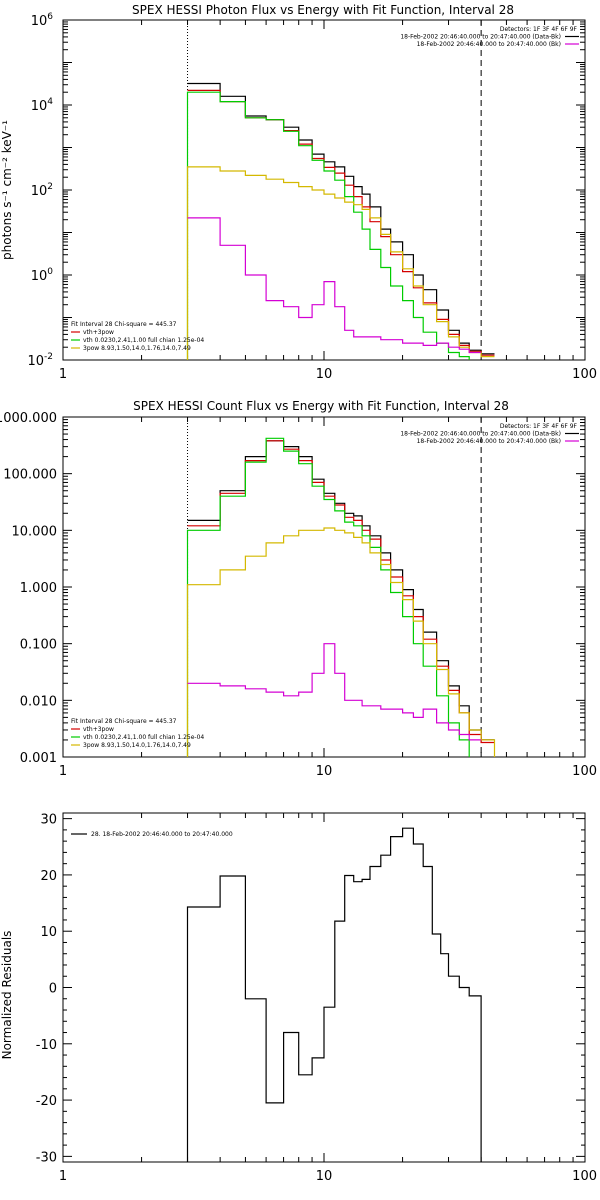 The height and width of the screenshot is (1200, 600). I want to click on y-tick-label: 10⁶, so click(42, 20).